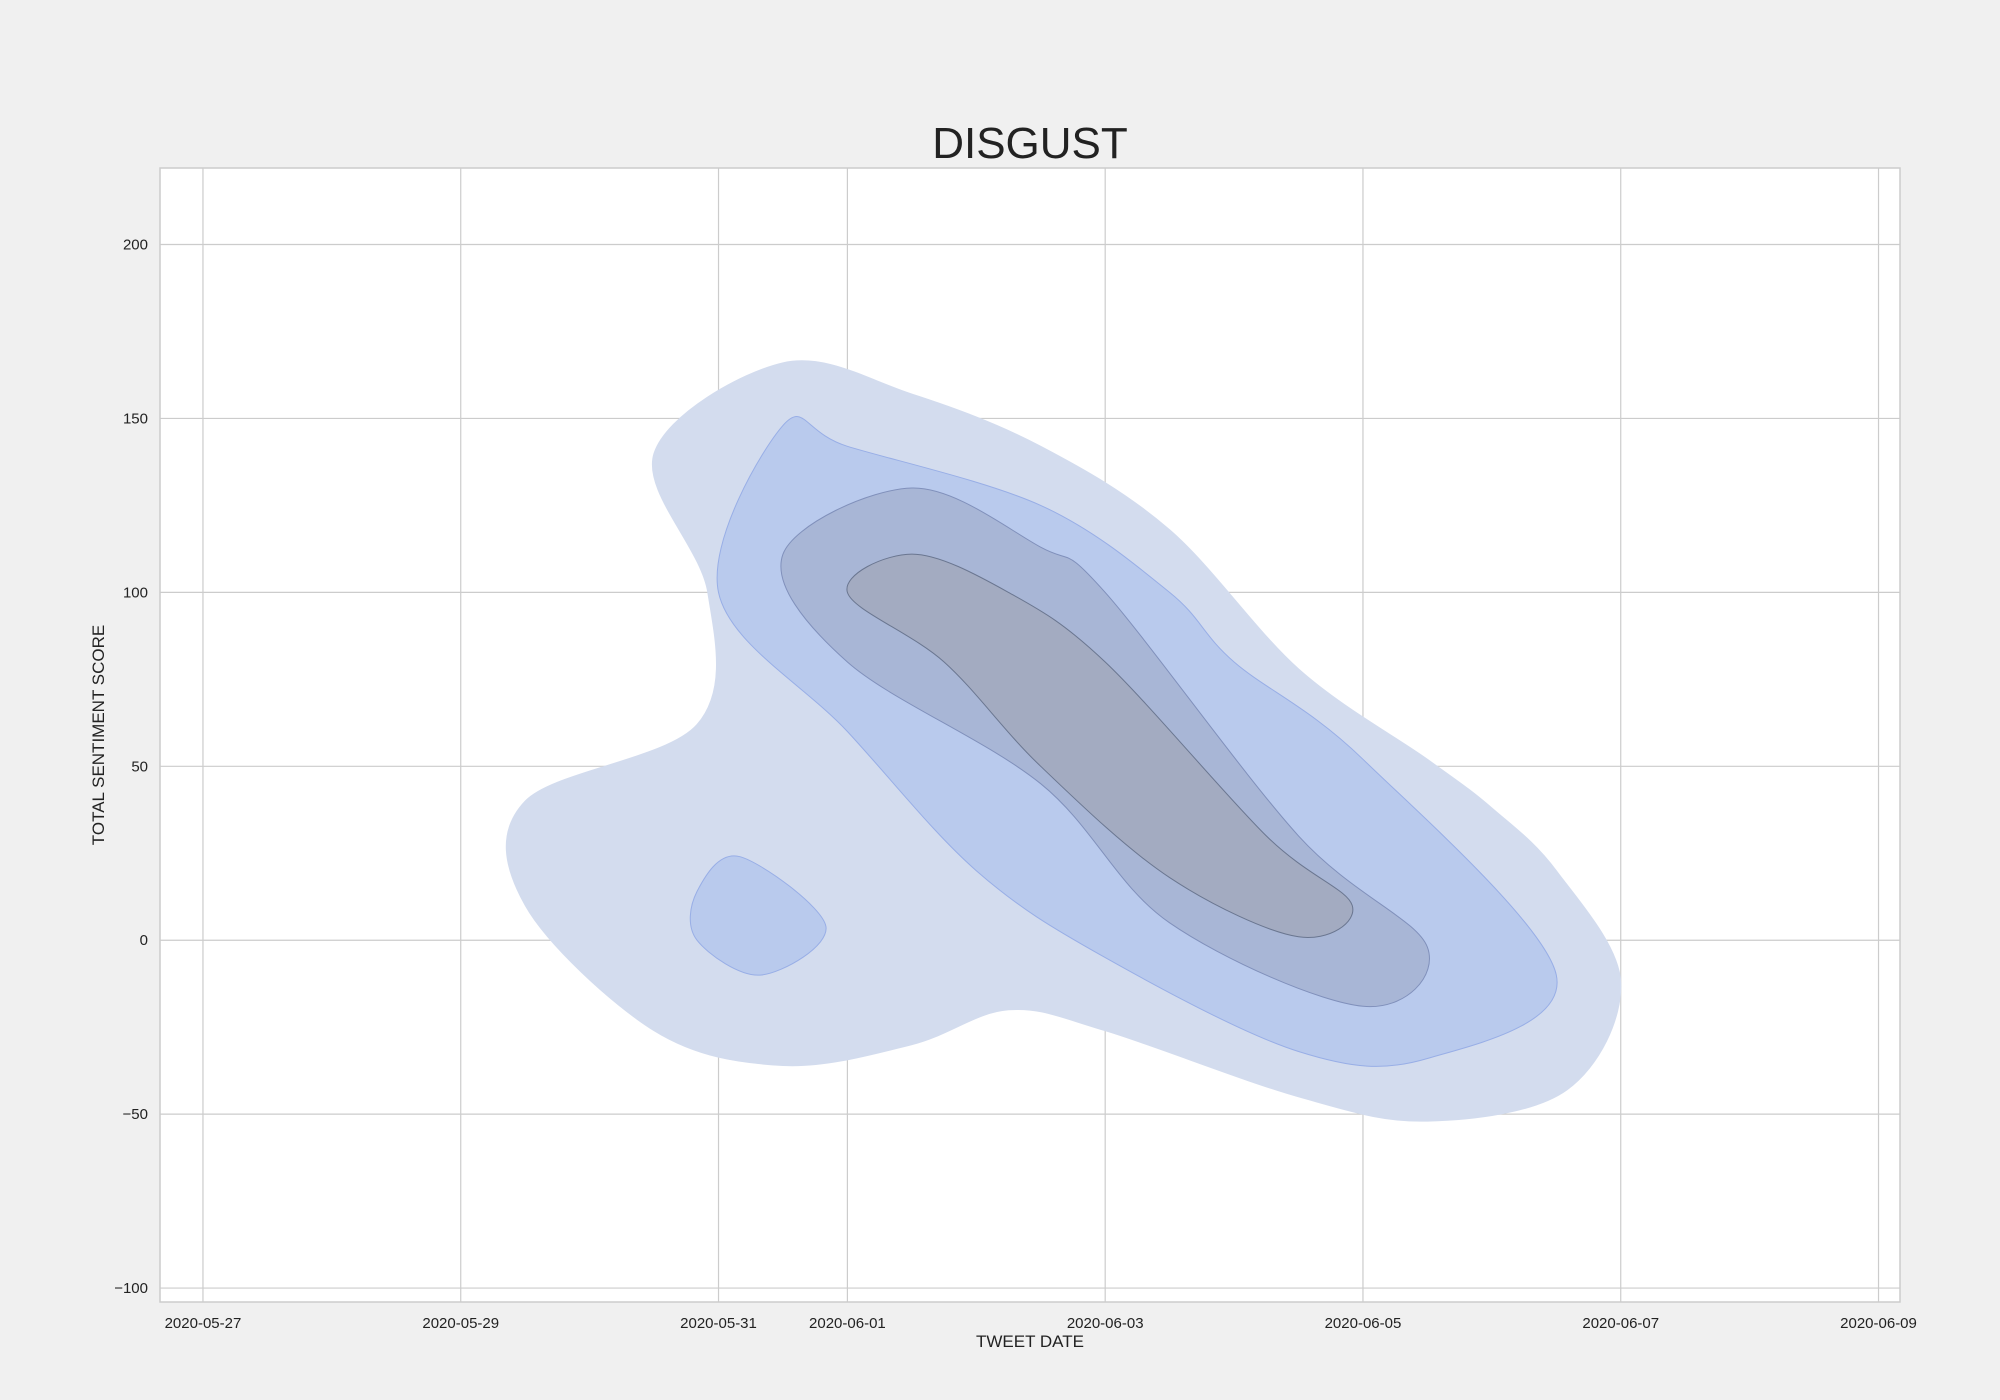 Image resolution: width=2000 pixels, height=1400 pixels. What do you see at coordinates (135, 592) in the screenshot?
I see `y-tick-label: 100` at bounding box center [135, 592].